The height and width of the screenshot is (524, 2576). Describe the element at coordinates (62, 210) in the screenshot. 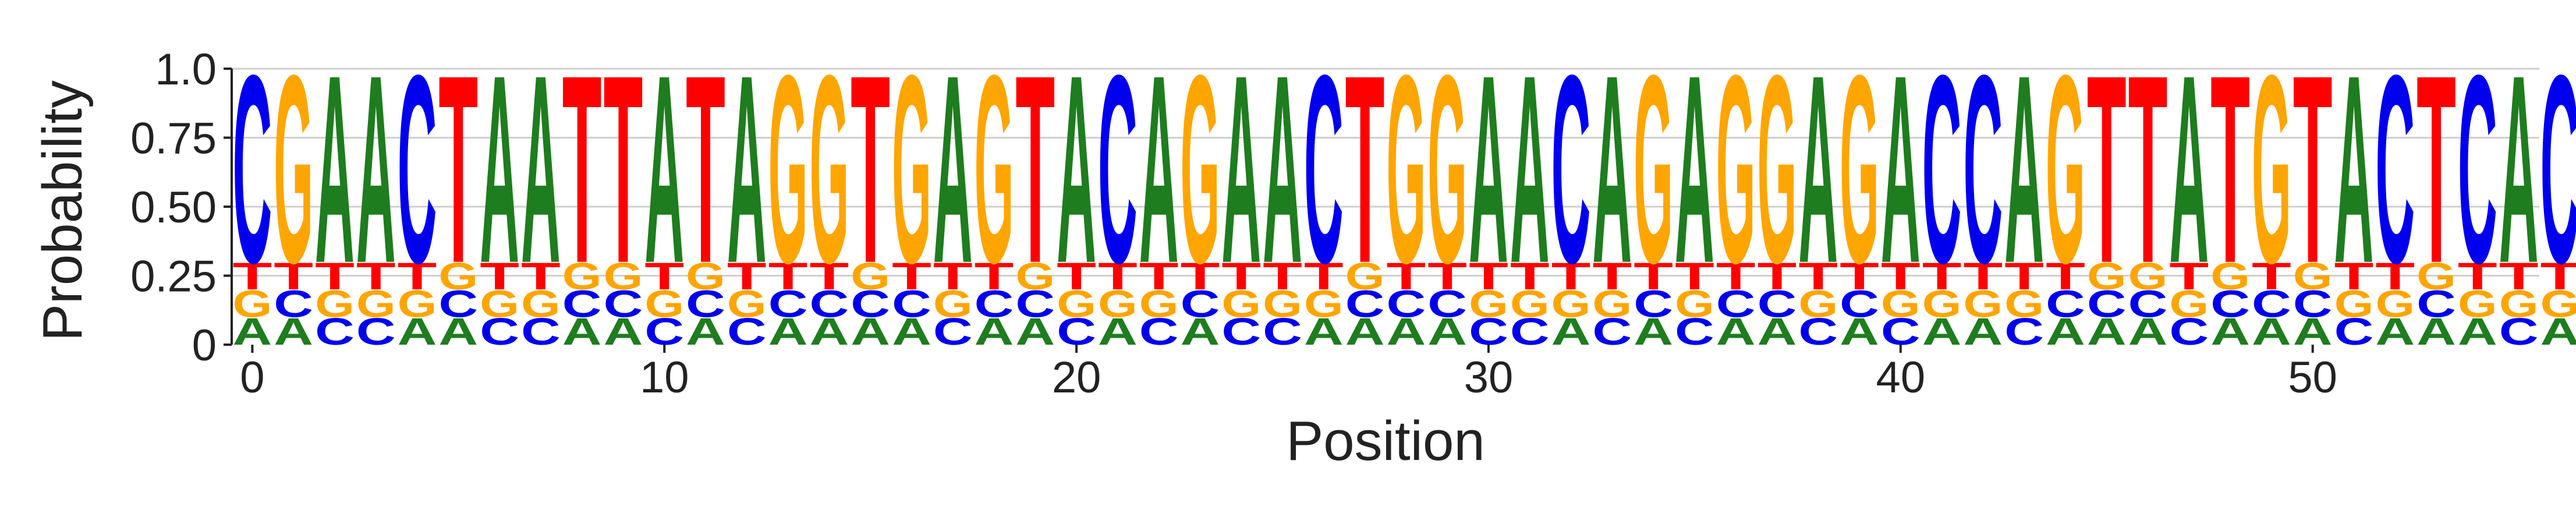

I see `y-axis-label: Probability` at that location.